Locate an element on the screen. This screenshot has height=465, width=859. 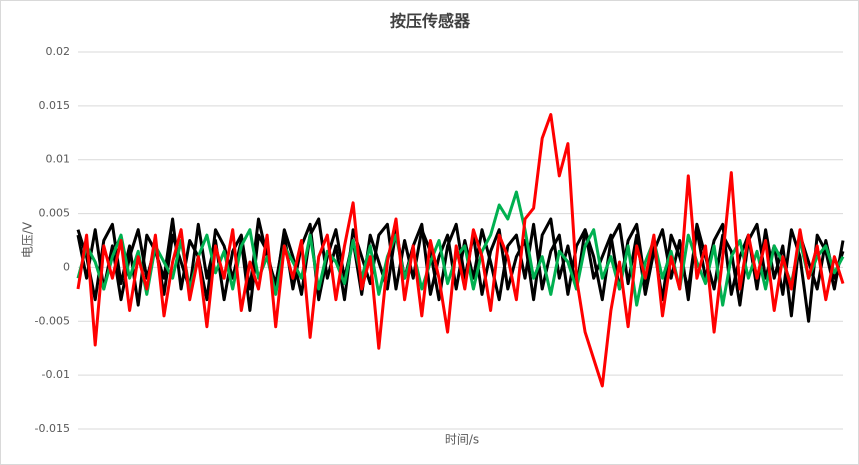
y-tick-label: 0.02 is located at coordinates (58, 51).